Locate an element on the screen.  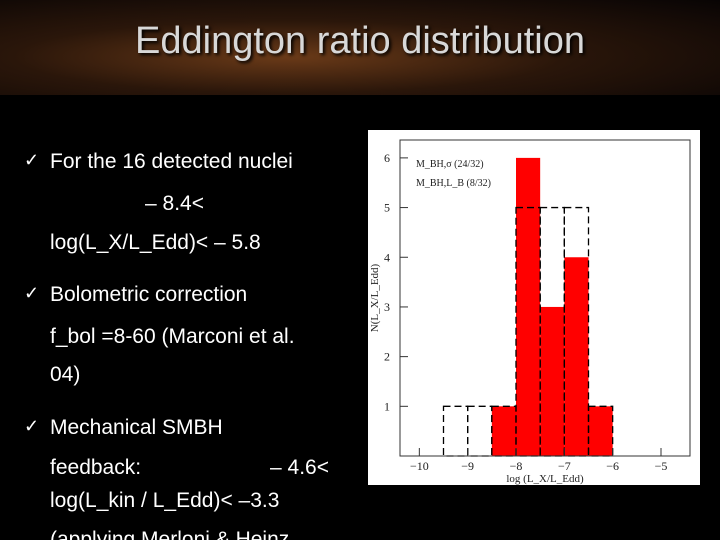
x-tick-label: −10 is located at coordinates (419, 466).